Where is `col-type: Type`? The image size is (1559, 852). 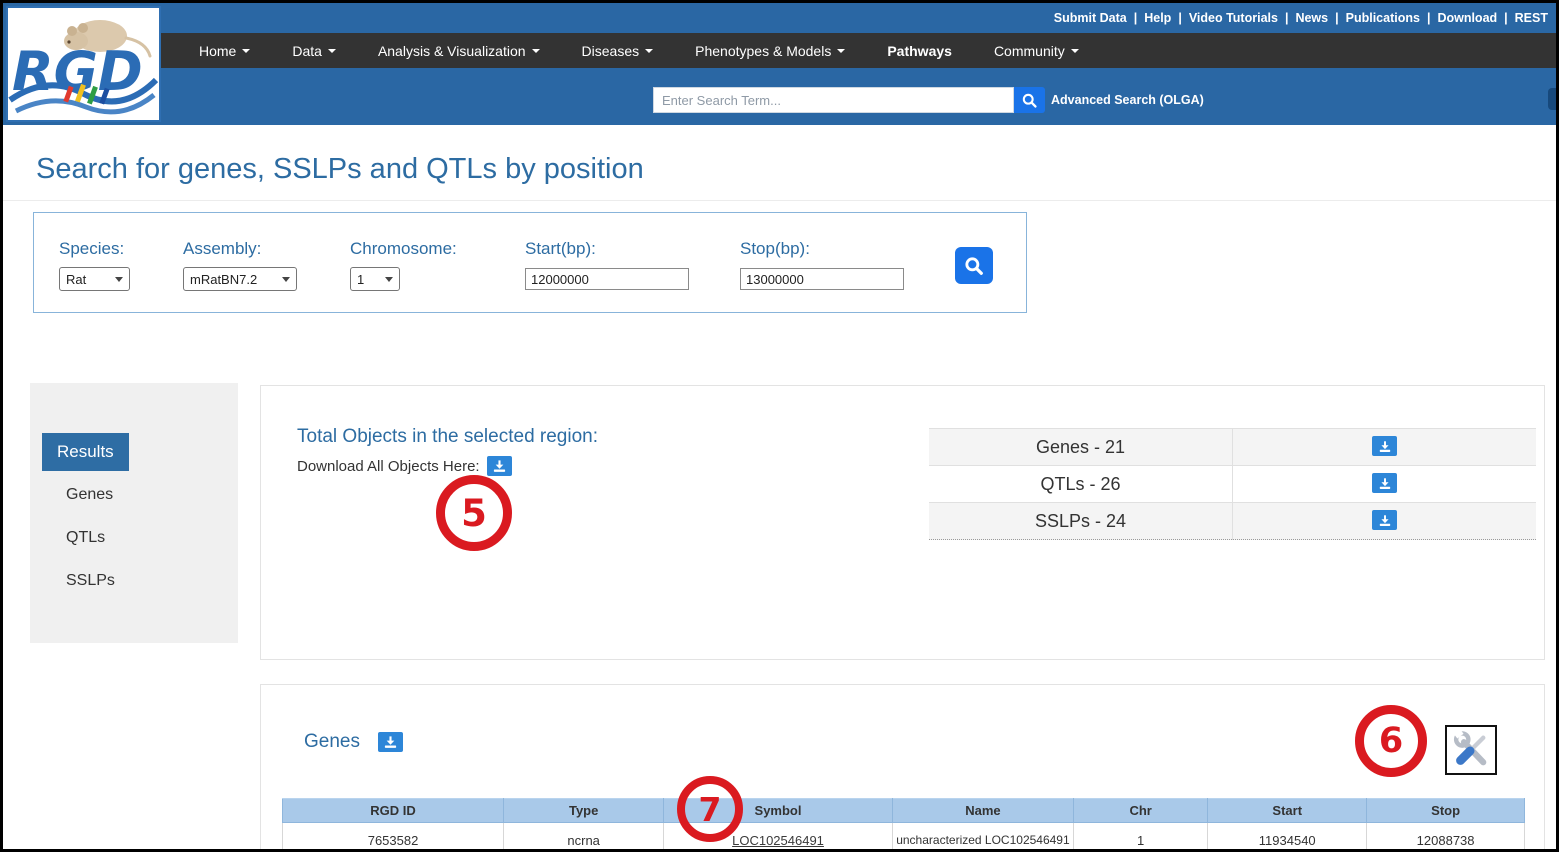
col-type: Type is located at coordinates (584, 810).